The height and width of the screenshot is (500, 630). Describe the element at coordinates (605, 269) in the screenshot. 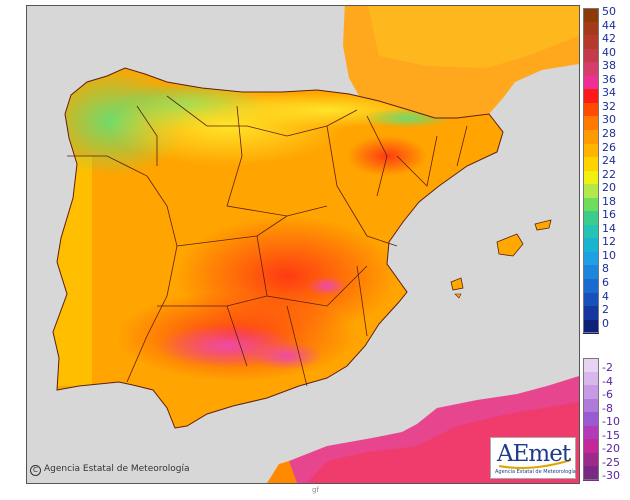

I see `legend-label: 8` at that location.